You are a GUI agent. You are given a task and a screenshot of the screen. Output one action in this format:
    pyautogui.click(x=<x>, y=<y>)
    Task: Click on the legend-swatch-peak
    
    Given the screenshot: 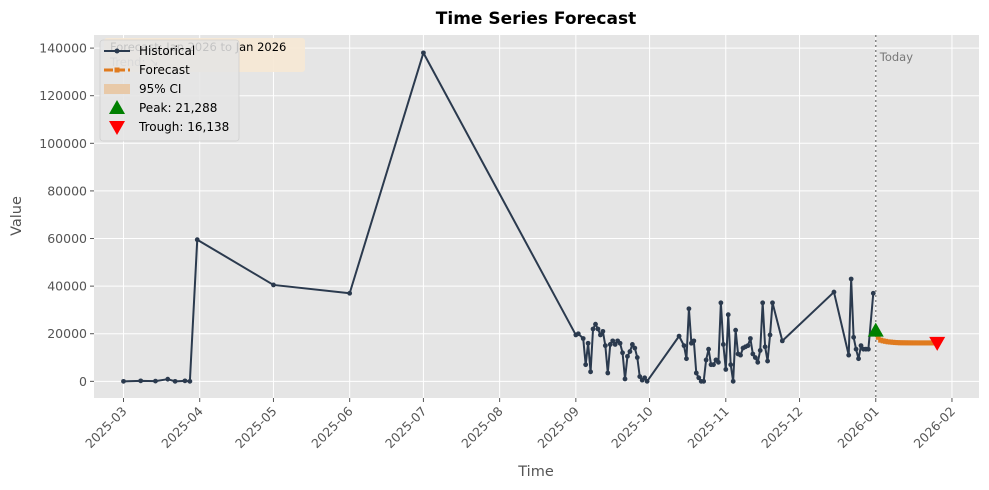 What is the action you would take?
    pyautogui.click(x=117, y=107)
    